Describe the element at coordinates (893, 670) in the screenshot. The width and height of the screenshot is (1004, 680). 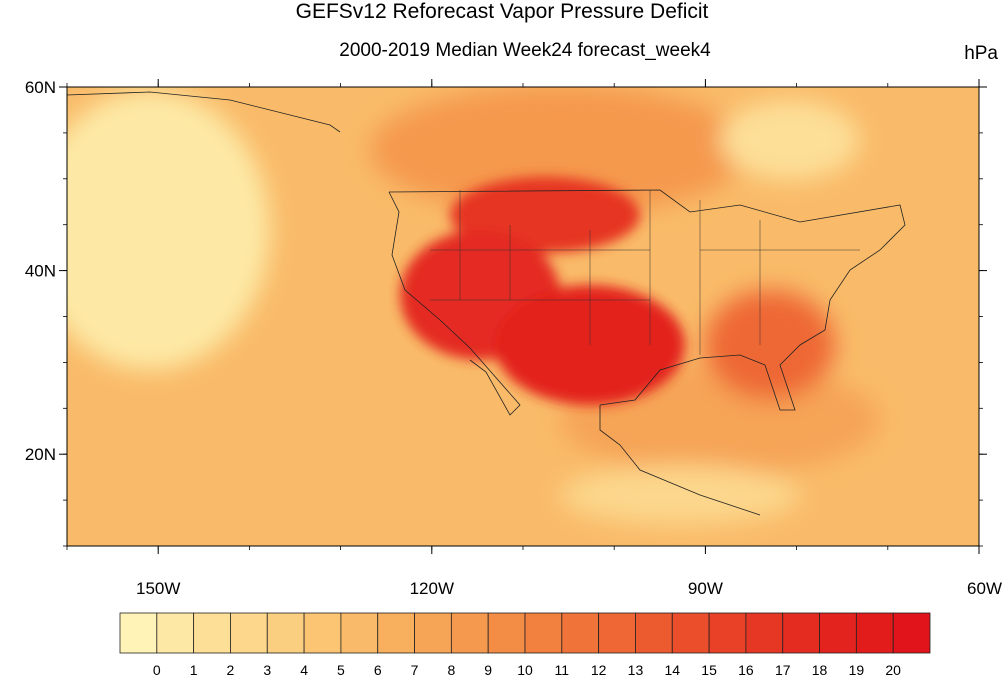
I see `colorbar-label: 20` at that location.